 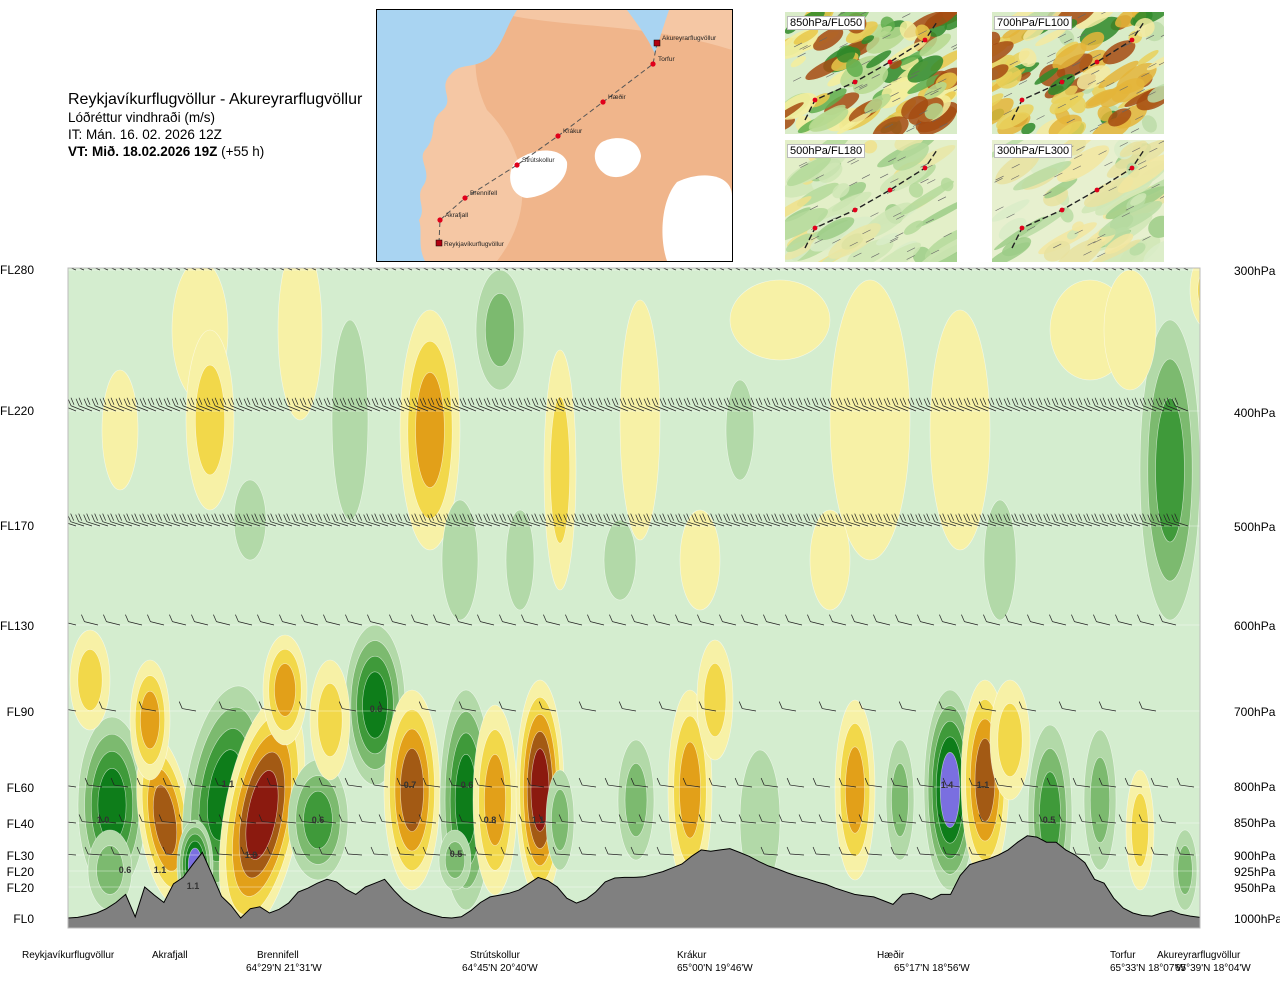 What do you see at coordinates (855, 790) in the screenshot?
I see `downdraft-contour` at bounding box center [855, 790].